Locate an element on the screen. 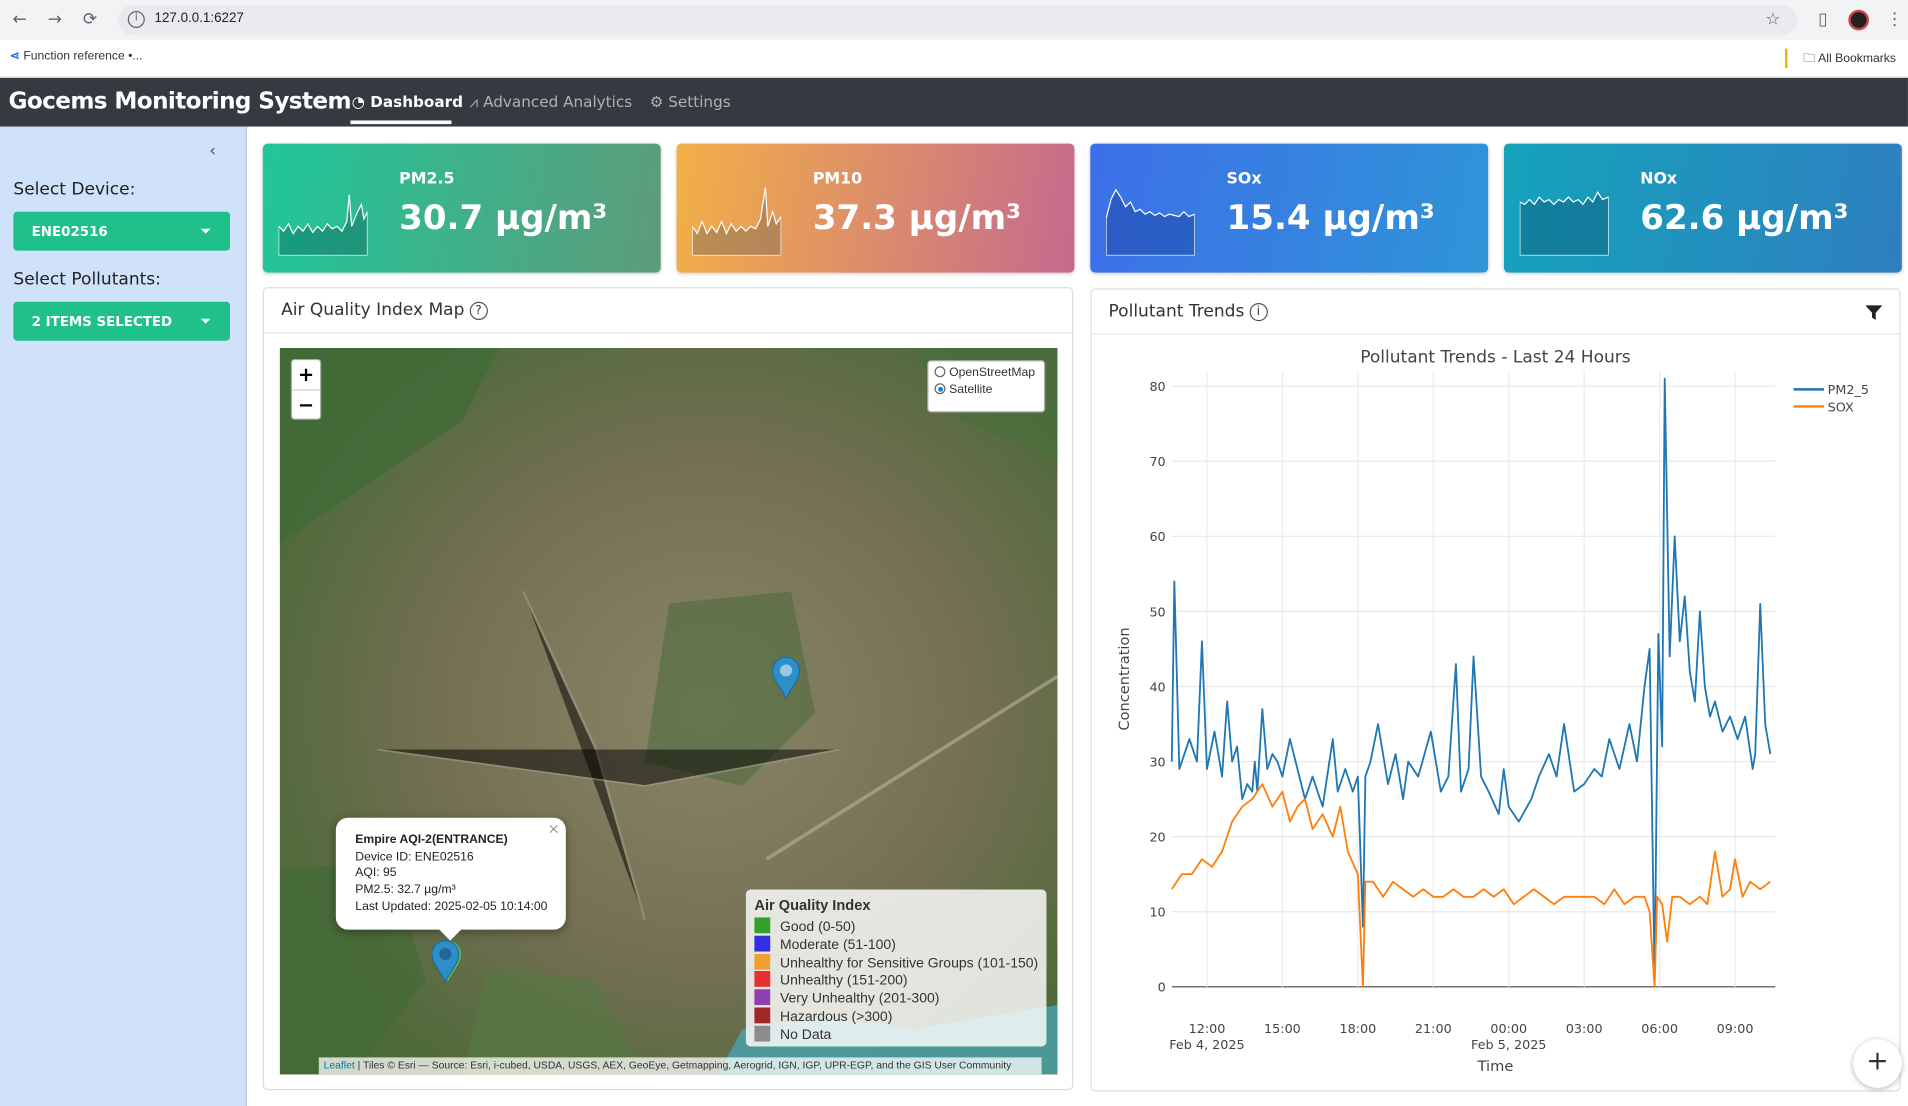  legend-label: Hazardous (>300) is located at coordinates (836, 1017).